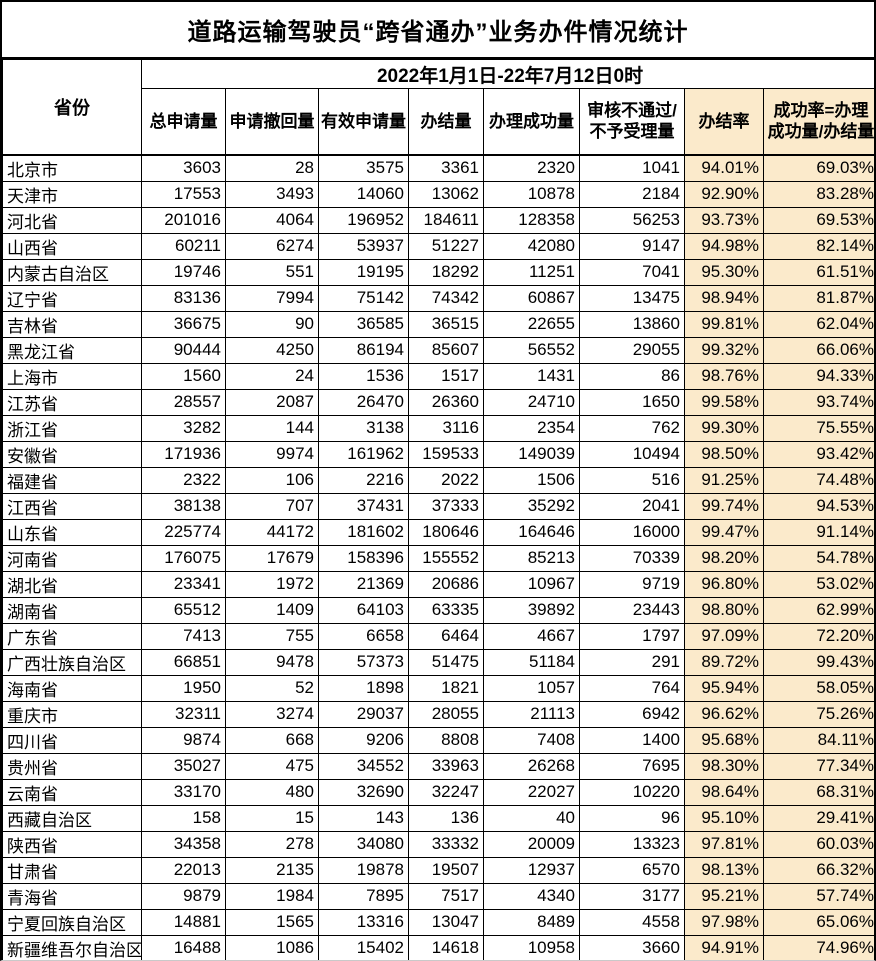  What do you see at coordinates (531, 324) in the screenshot?
I see `value-cell: 22655` at bounding box center [531, 324].